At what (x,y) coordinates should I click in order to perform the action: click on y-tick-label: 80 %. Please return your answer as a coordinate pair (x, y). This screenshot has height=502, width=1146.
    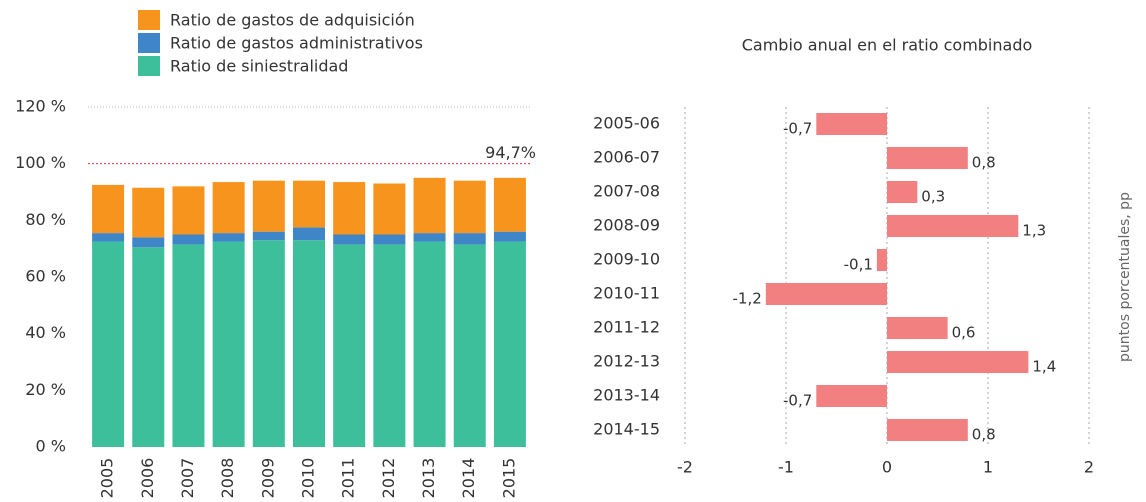
    Looking at the image, I should click on (45, 219).